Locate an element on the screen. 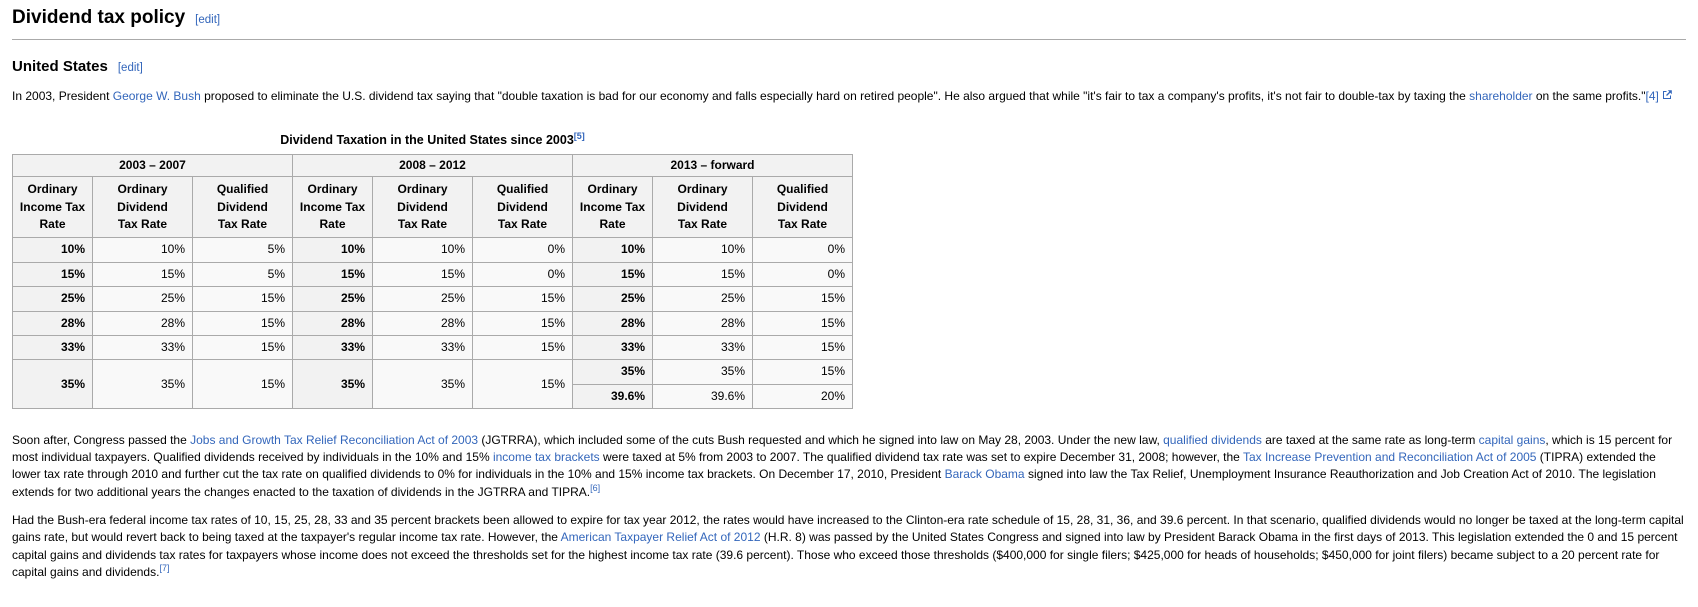 This screenshot has height=607, width=1698. wiki-link: [4] is located at coordinates (1652, 96).